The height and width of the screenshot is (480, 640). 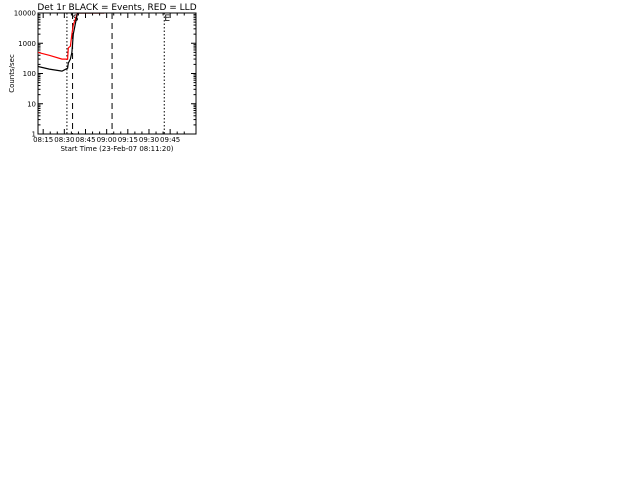 I want to click on x-tick-label: 09:45, so click(x=170, y=140).